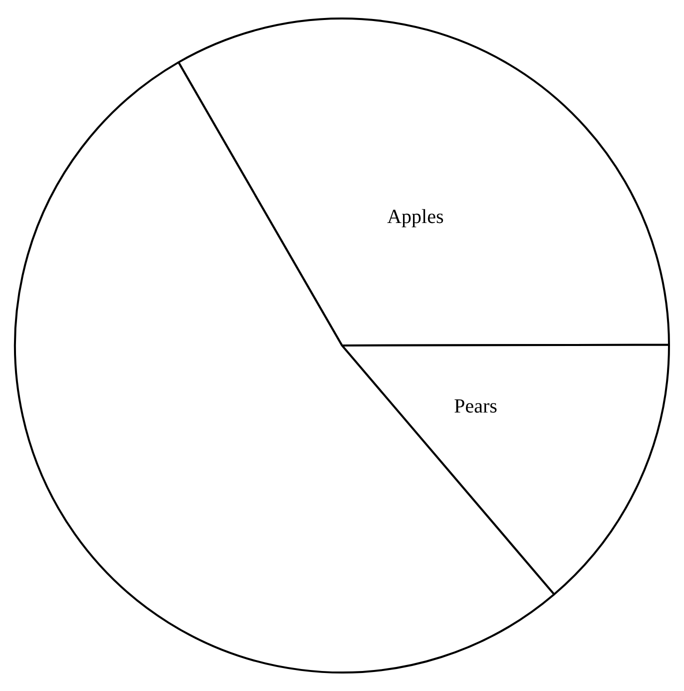 The width and height of the screenshot is (684, 691). What do you see at coordinates (415, 217) in the screenshot?
I see `slice-label: Apples` at bounding box center [415, 217].